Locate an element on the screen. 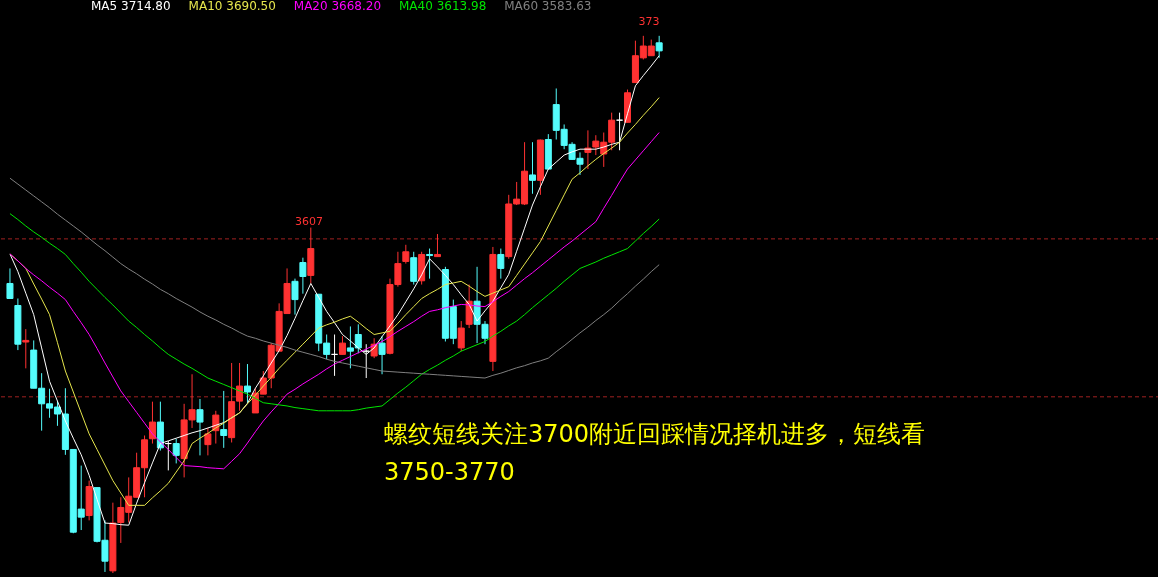 This screenshot has width=1158, height=577. text: 373 is located at coordinates (649, 21).